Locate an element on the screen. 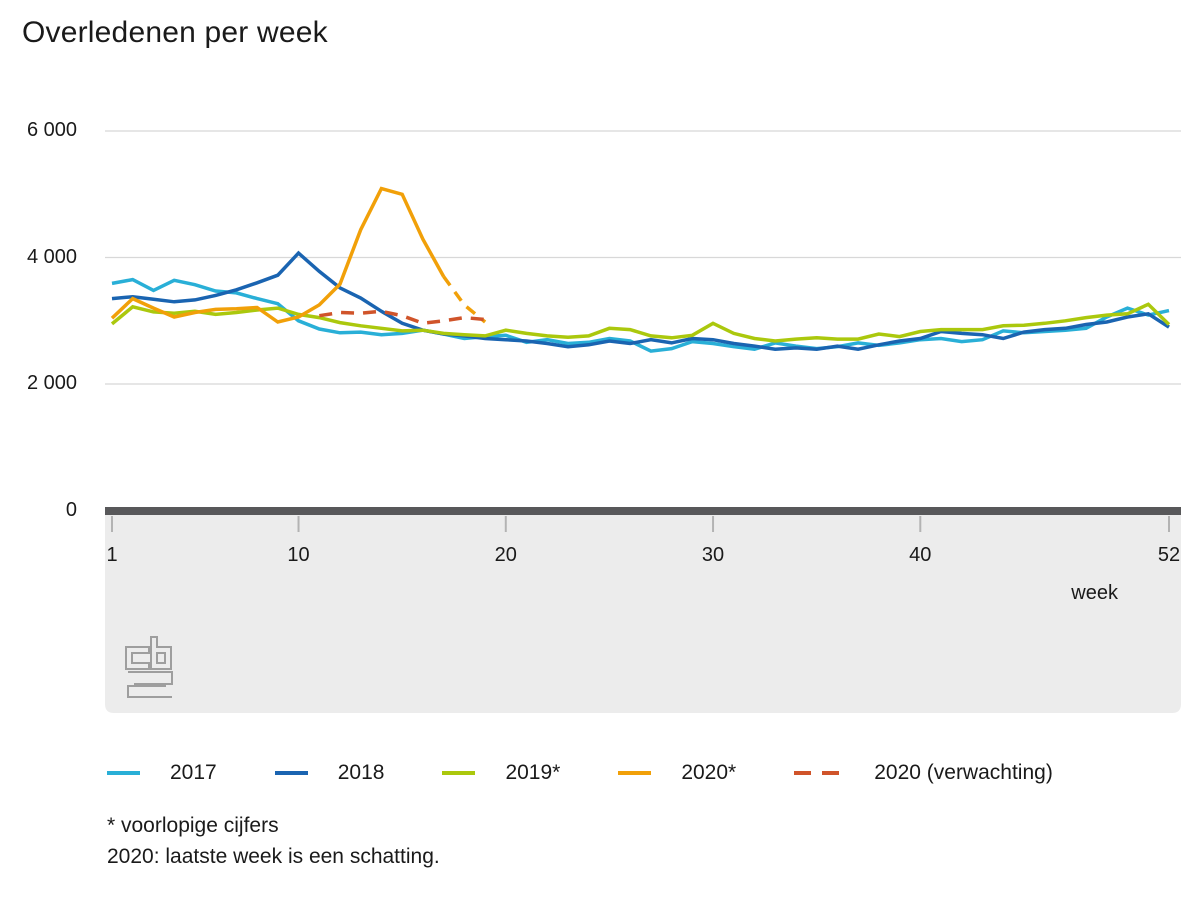 The width and height of the screenshot is (1200, 900). x-axis-tick-label: 52 is located at coordinates (1169, 555).